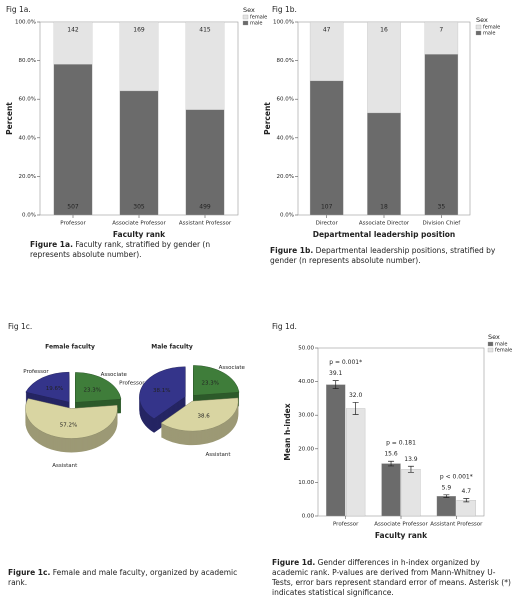 This screenshot has height=608, width=520. Describe the element at coordinates (73, 207) in the screenshot. I see `count-label: 507` at that location.